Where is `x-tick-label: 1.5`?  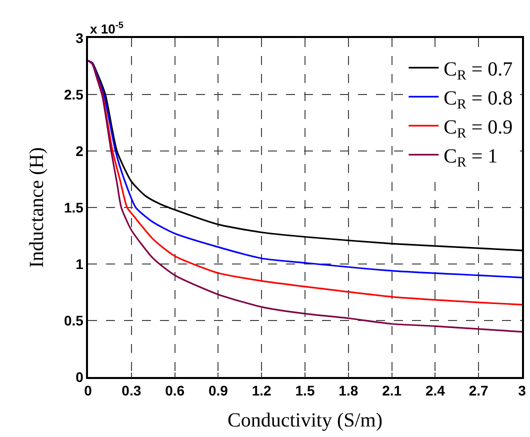 x-tick-label: 1.5 is located at coordinates (305, 390).